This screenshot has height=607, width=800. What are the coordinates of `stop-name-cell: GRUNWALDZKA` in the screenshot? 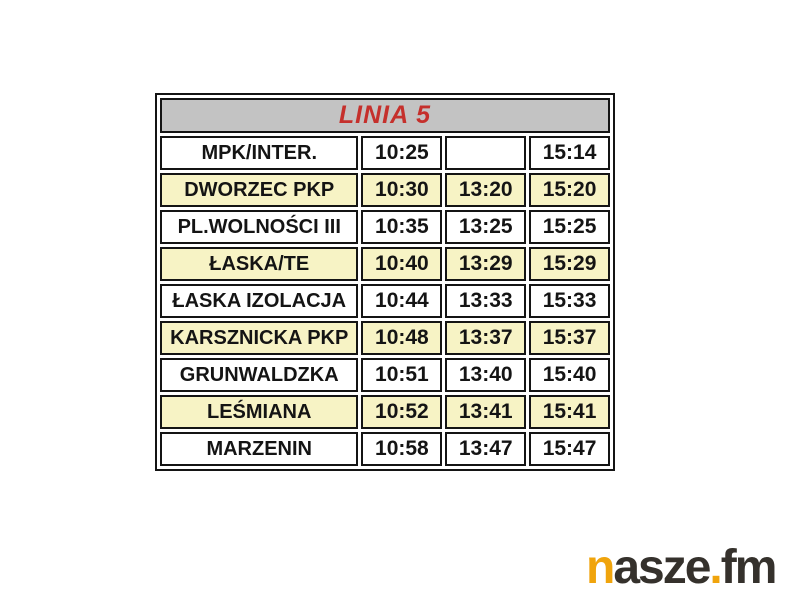 It's located at (259, 375).